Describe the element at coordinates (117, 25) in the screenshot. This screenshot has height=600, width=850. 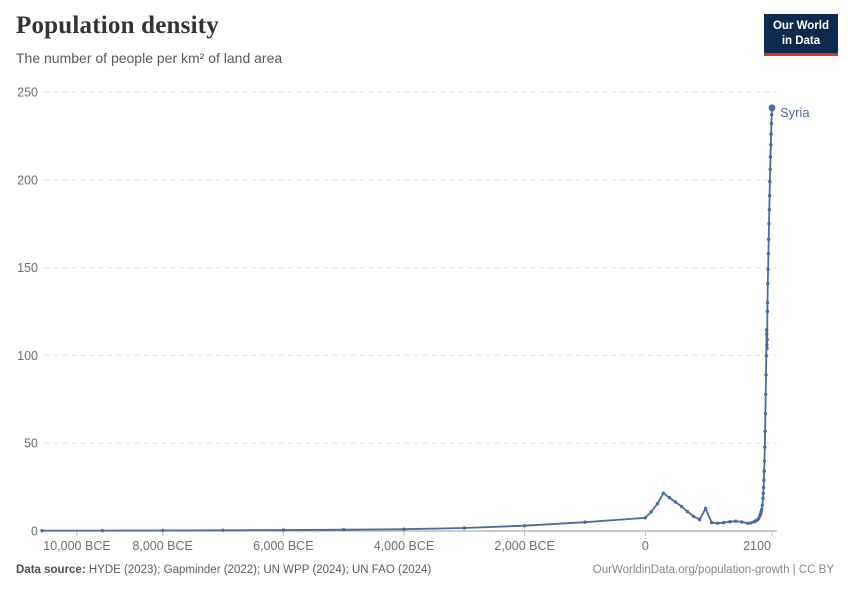
I see `page-title: Population density` at that location.